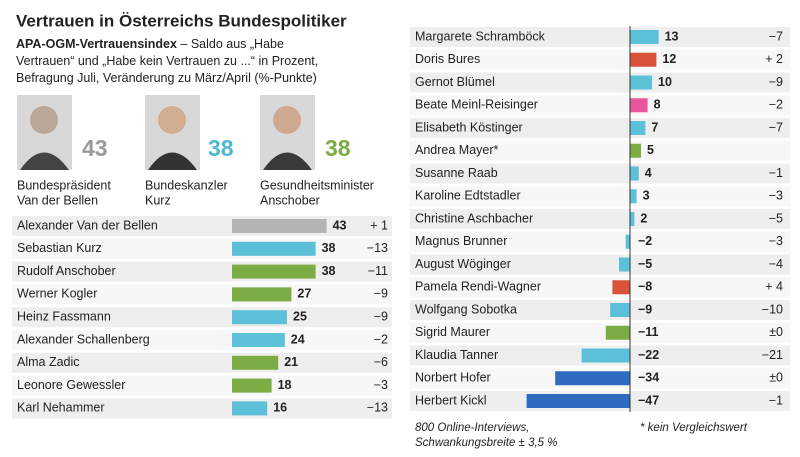 Image resolution: width=800 pixels, height=457 pixels. What do you see at coordinates (774, 59) in the screenshot?
I see `change-label: + 2` at bounding box center [774, 59].